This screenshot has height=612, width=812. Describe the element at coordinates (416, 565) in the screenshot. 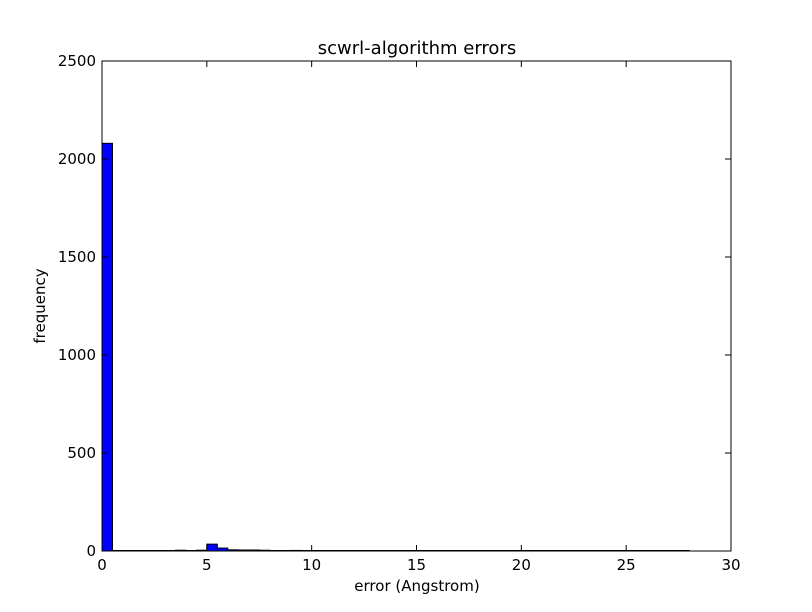

I see `x-tick-label: 15` at that location.